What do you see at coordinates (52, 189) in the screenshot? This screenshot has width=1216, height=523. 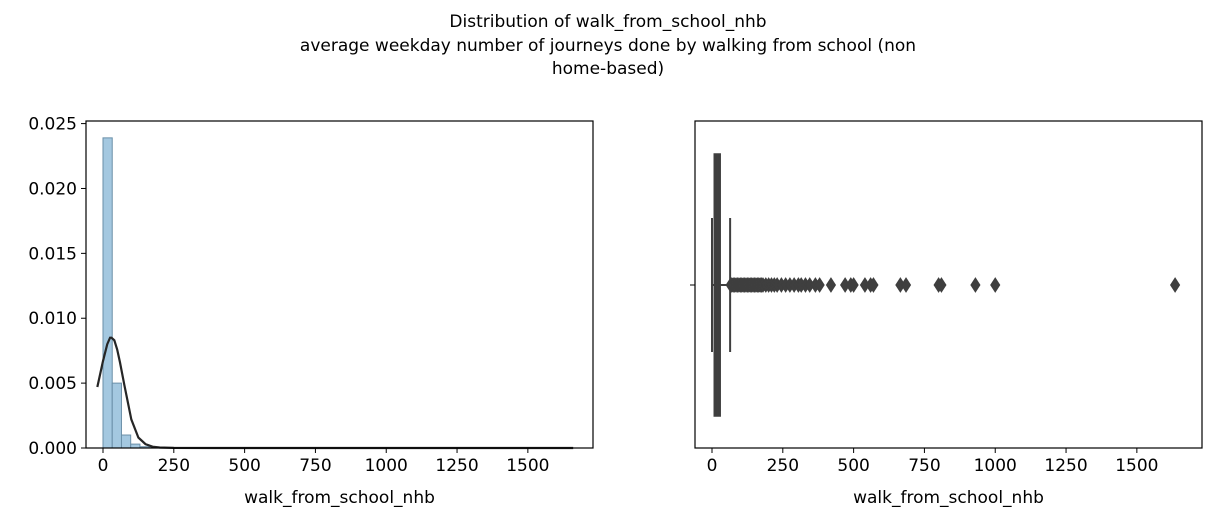 I see `y-tick-label: 0.020` at bounding box center [52, 189].